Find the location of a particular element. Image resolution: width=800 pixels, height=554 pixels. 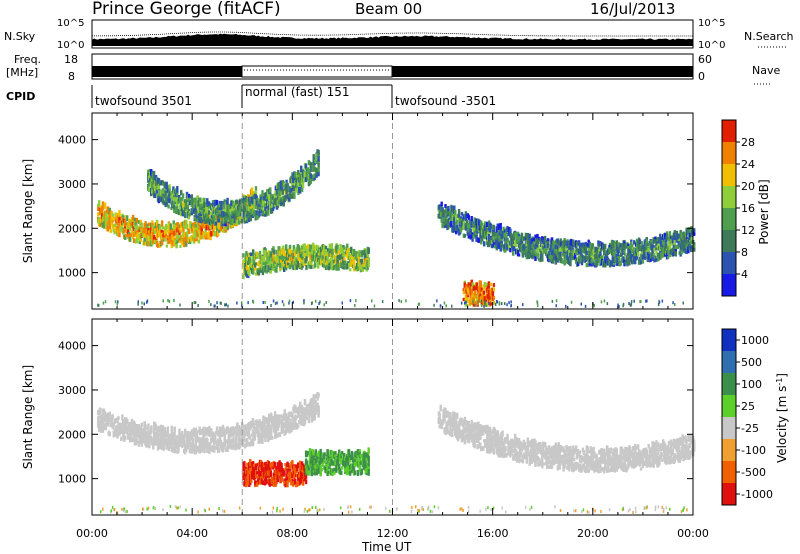

noise-search-trace is located at coordinates (392, 34).